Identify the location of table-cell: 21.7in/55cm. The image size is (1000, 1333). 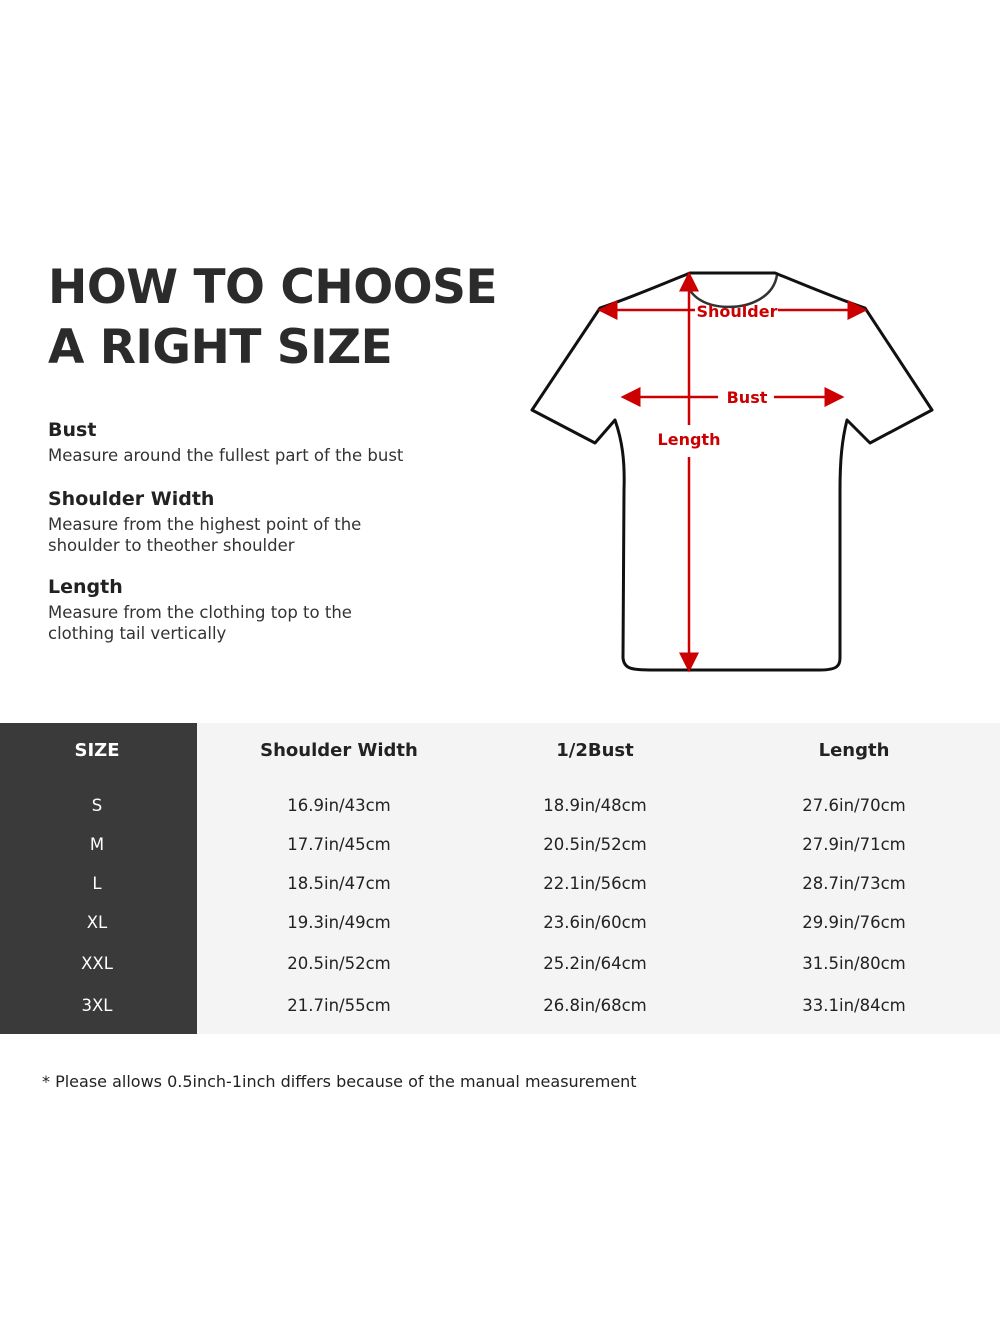
(339, 1005).